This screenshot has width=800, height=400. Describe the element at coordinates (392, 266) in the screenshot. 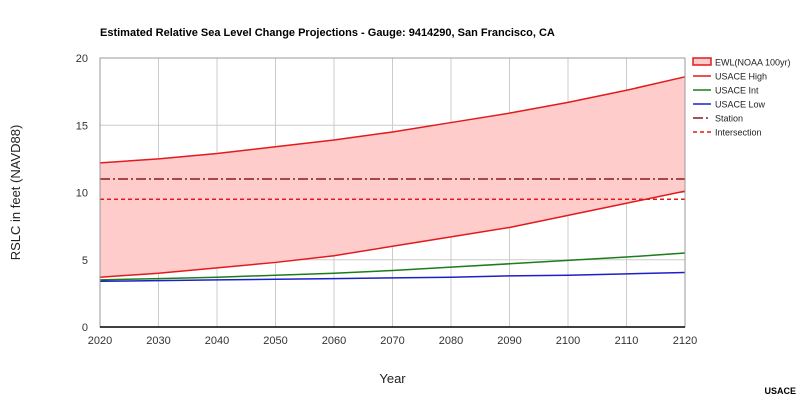

I see `series-line-usace-int` at that location.